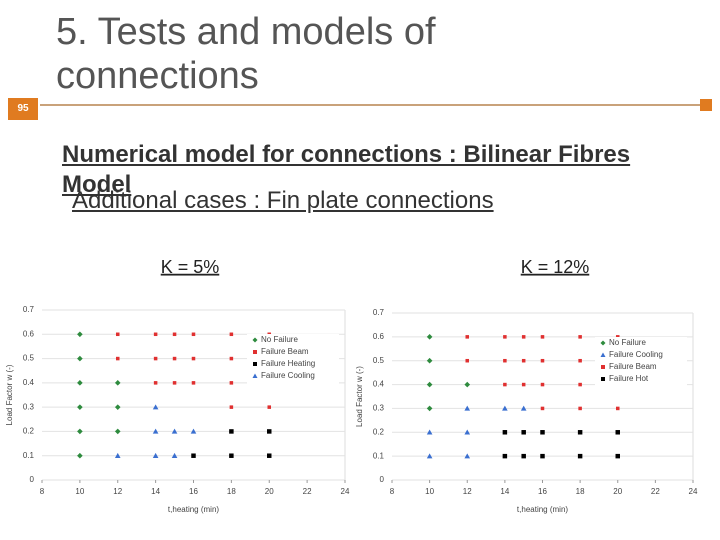 This screenshot has width=720, height=540. Describe the element at coordinates (117, 491) in the screenshot. I see `x-tick-label: 12` at that location.